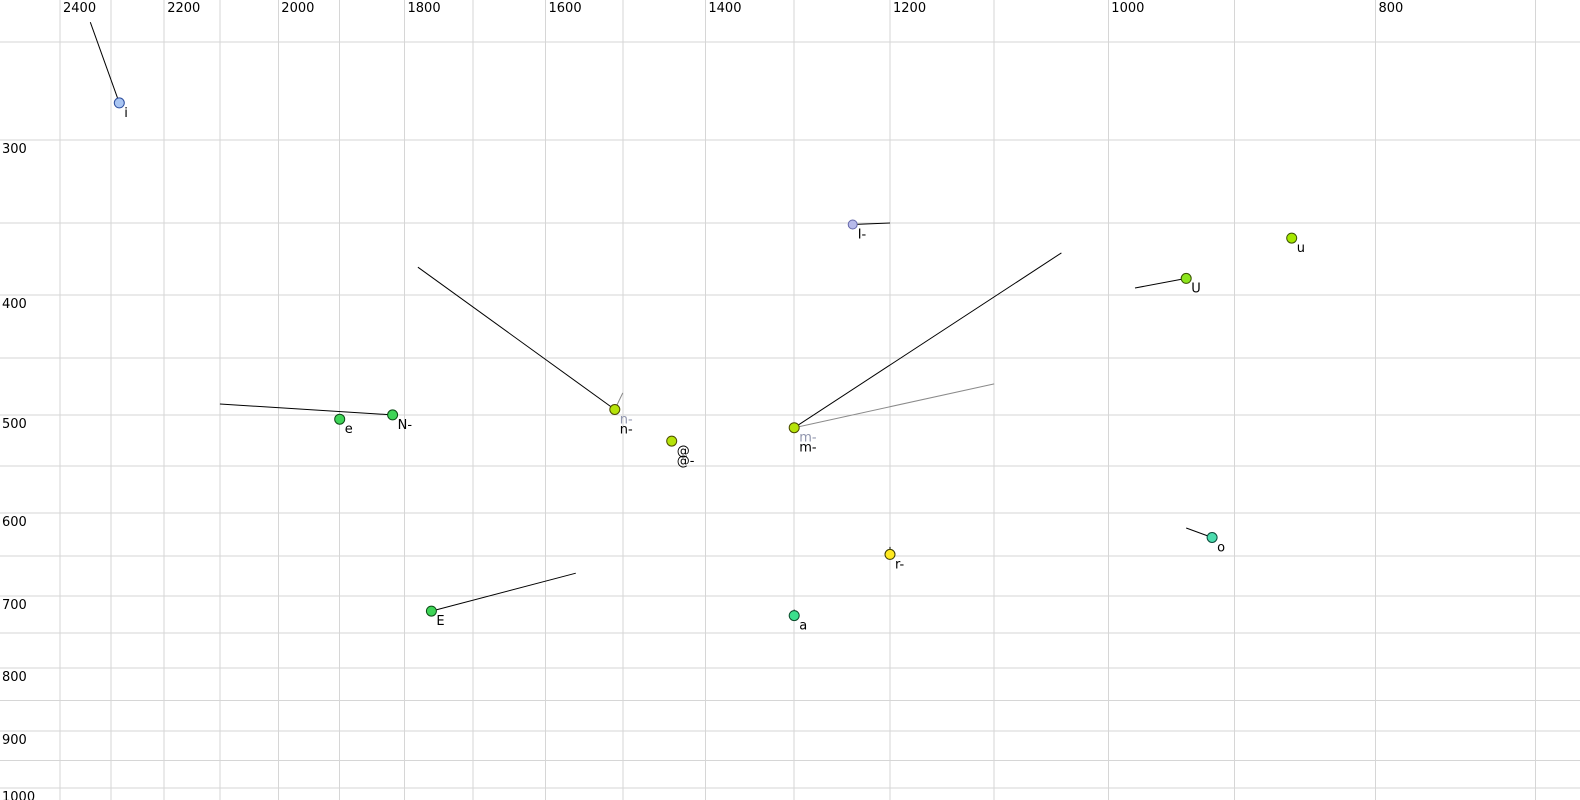 Image resolution: width=1580 pixels, height=800 pixels. What do you see at coordinates (794, 616) in the screenshot?
I see `vowel-point-a` at bounding box center [794, 616].